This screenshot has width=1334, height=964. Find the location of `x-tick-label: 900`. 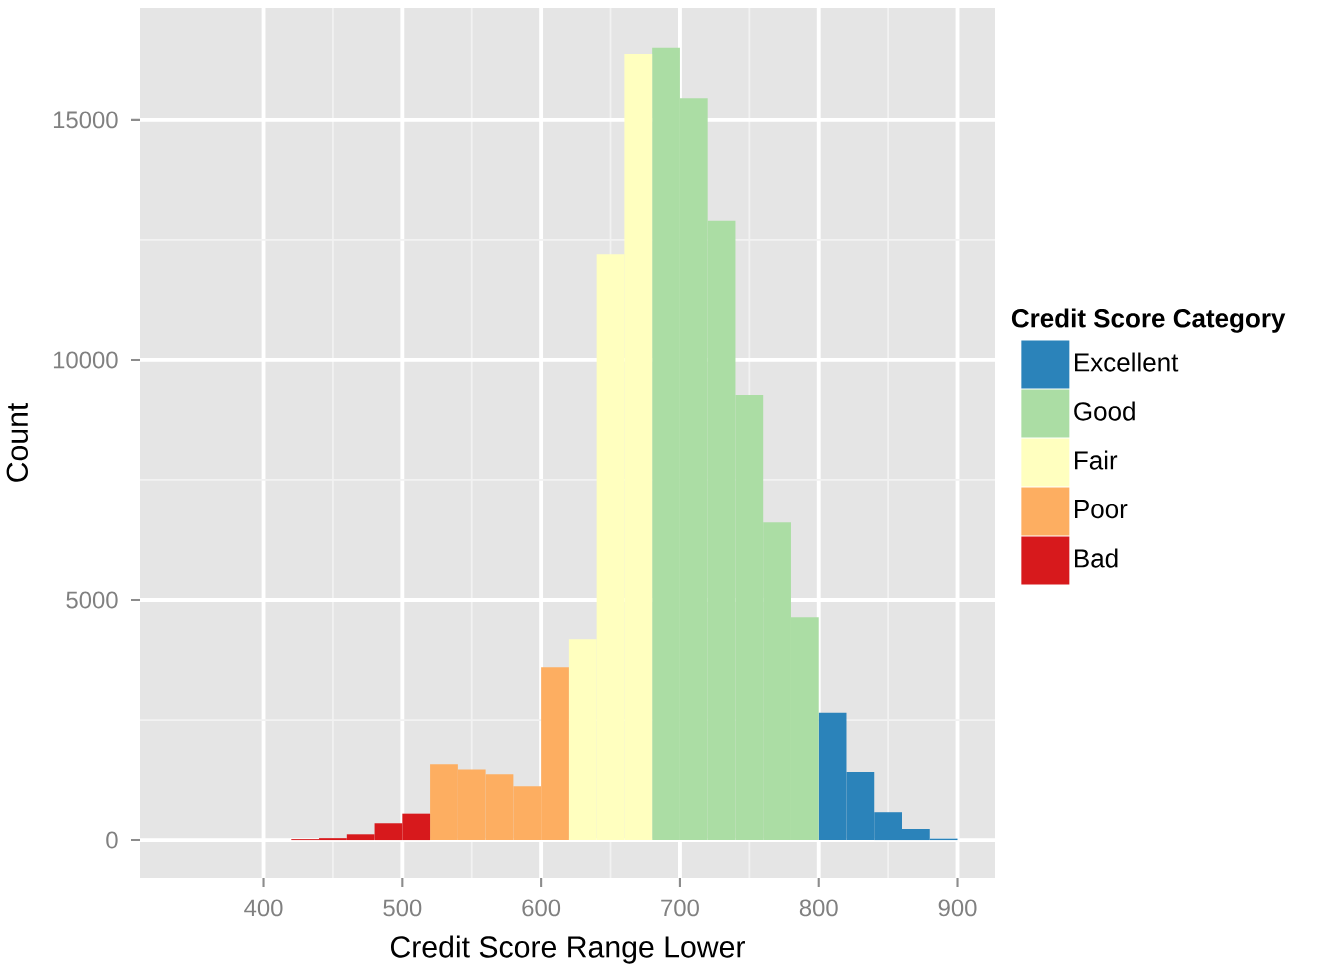

x-tick-label: 900 is located at coordinates (957, 908).